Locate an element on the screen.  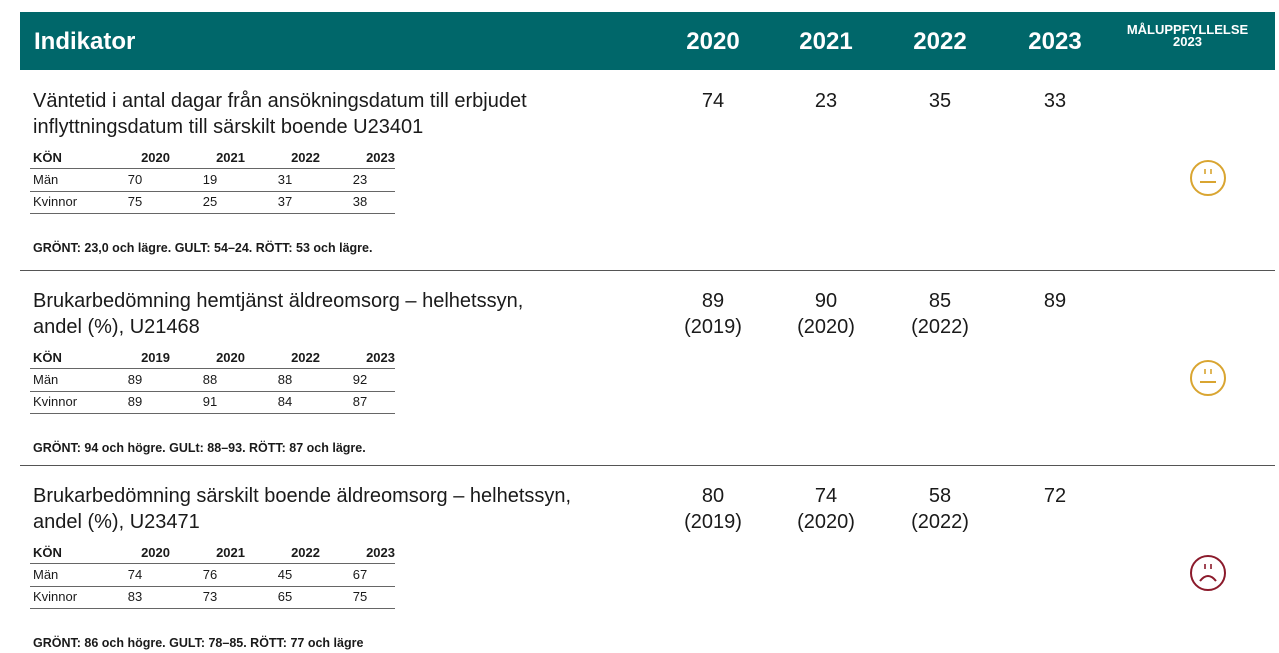
sub-cell: 67 is located at coordinates (360, 574).